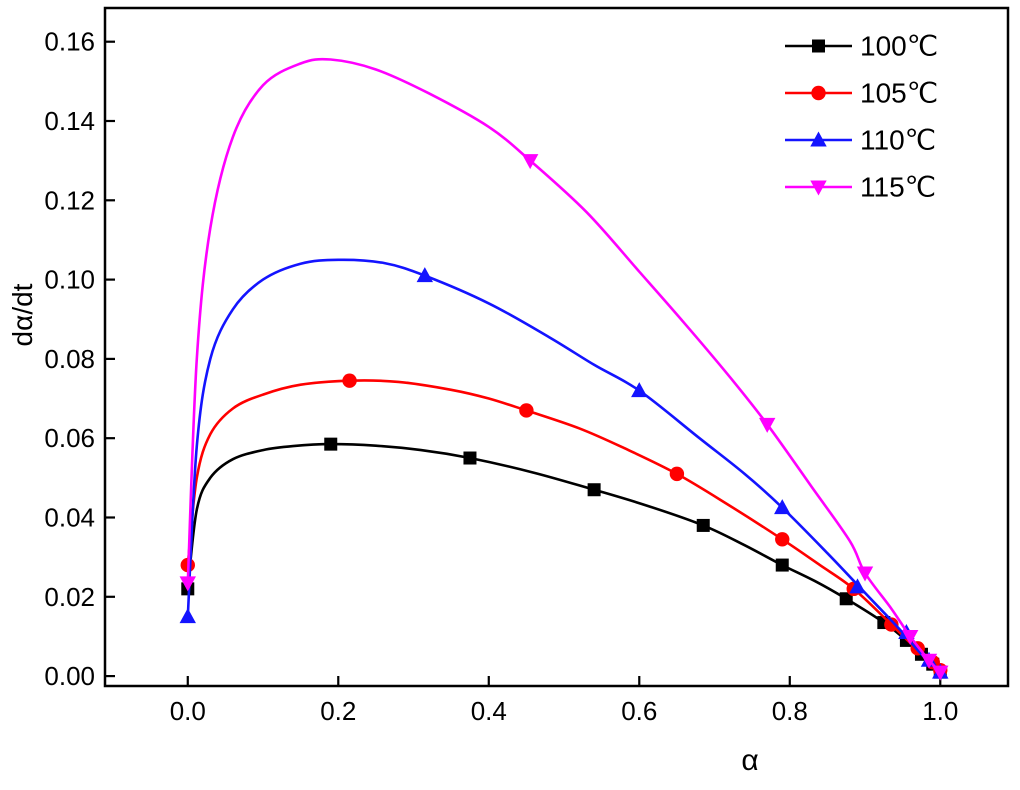 The image size is (1020, 790). I want to click on legend-item: 110℃, so click(860, 140).